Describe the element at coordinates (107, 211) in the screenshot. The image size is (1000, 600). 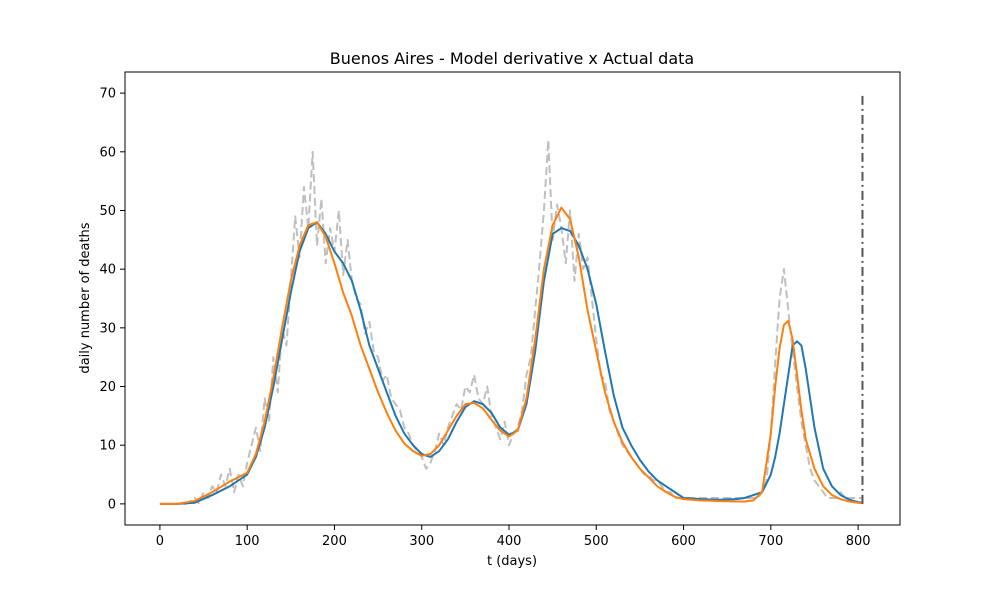
I see `y-tick-label: 50` at that location.